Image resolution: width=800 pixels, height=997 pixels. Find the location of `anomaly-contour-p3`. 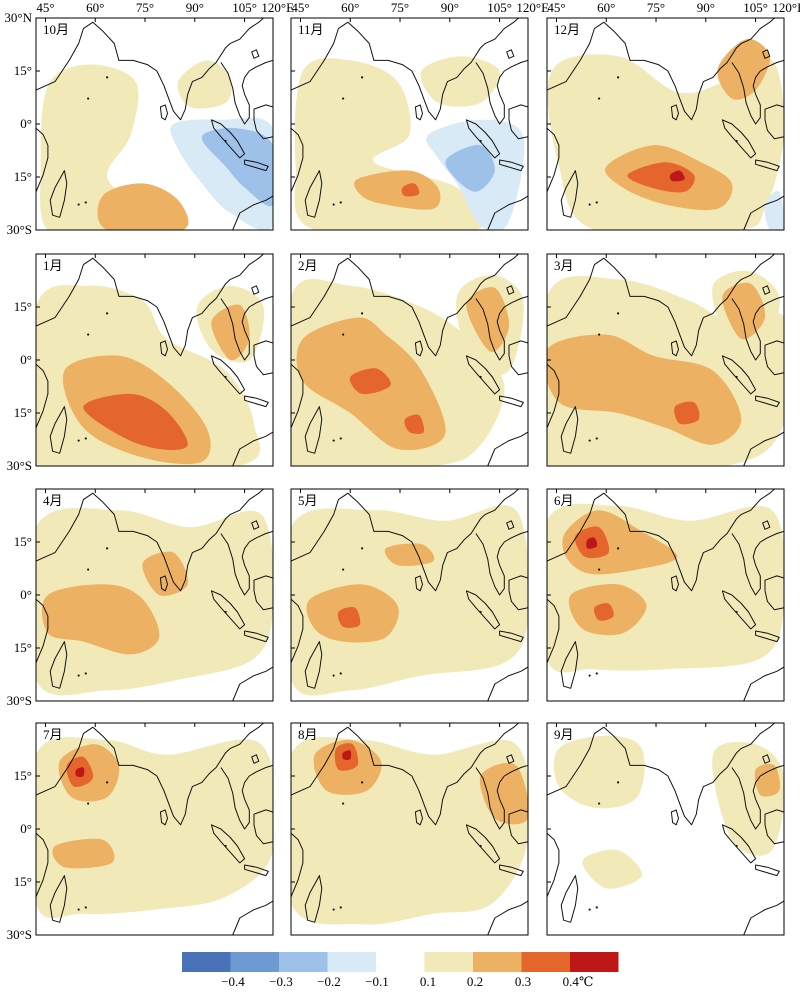

anomaly-contour-p3 is located at coordinates (135, 422).